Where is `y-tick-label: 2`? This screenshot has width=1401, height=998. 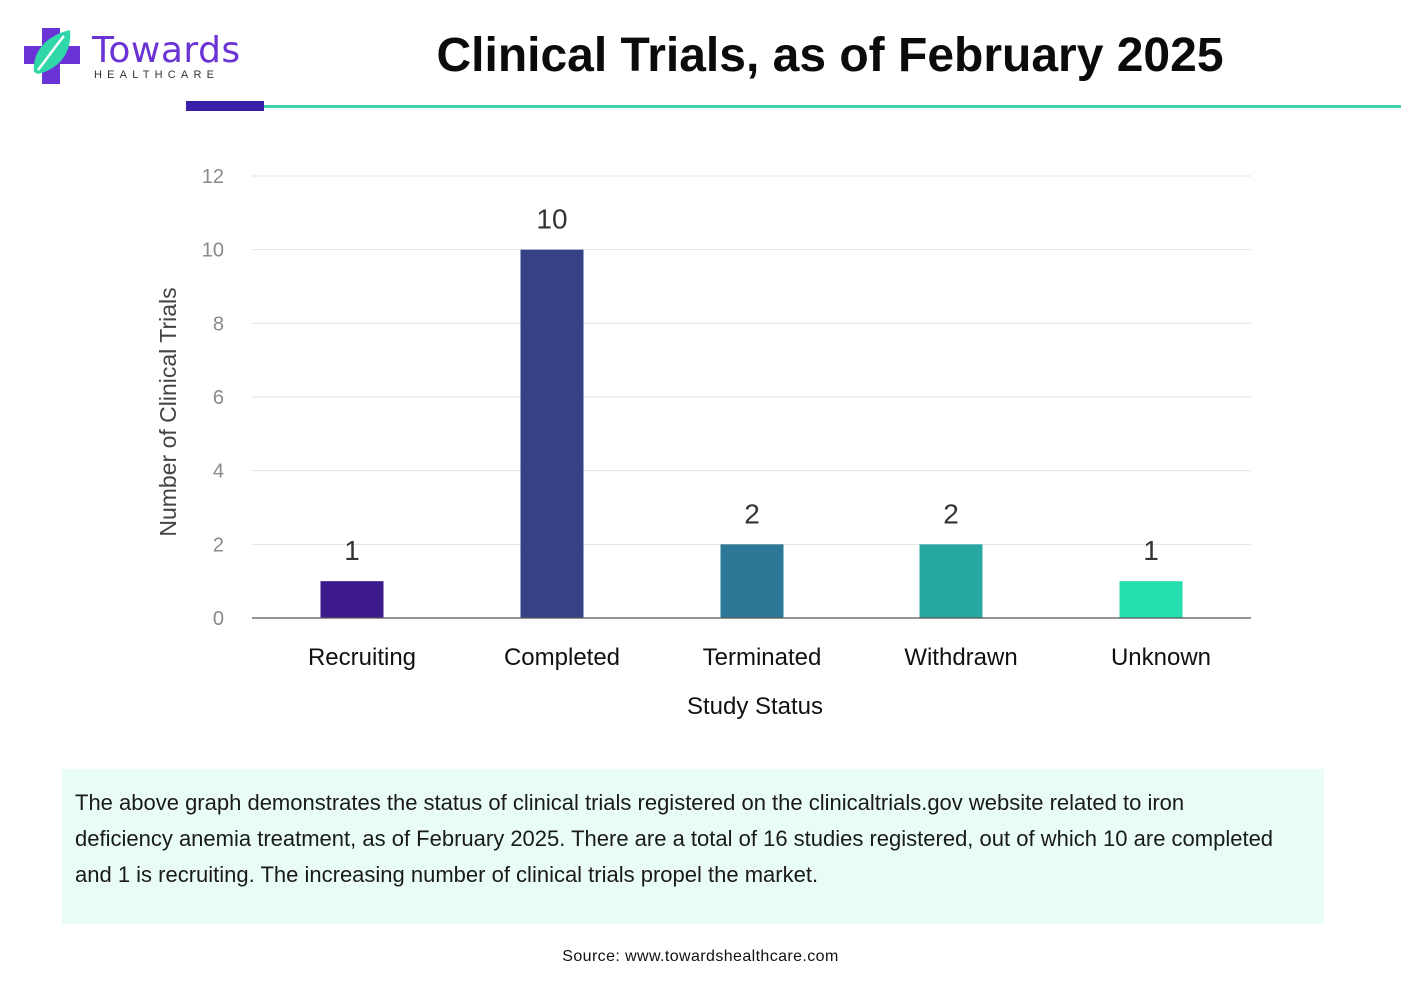 y-tick-label: 2 is located at coordinates (218, 545).